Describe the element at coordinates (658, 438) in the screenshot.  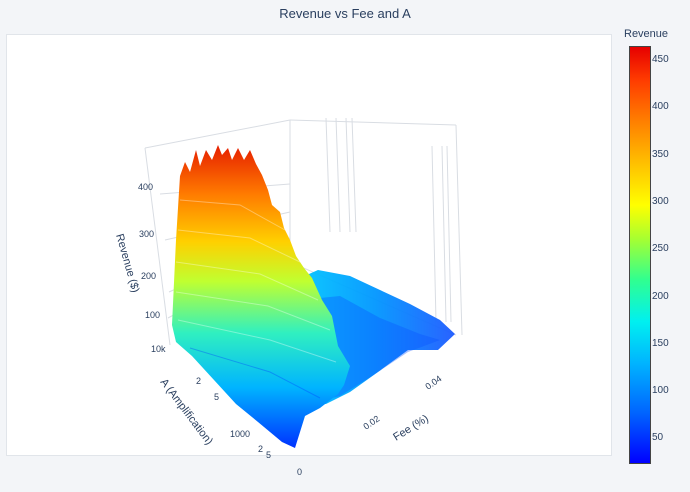
I see `colorbar-tick-label: 50` at that location.